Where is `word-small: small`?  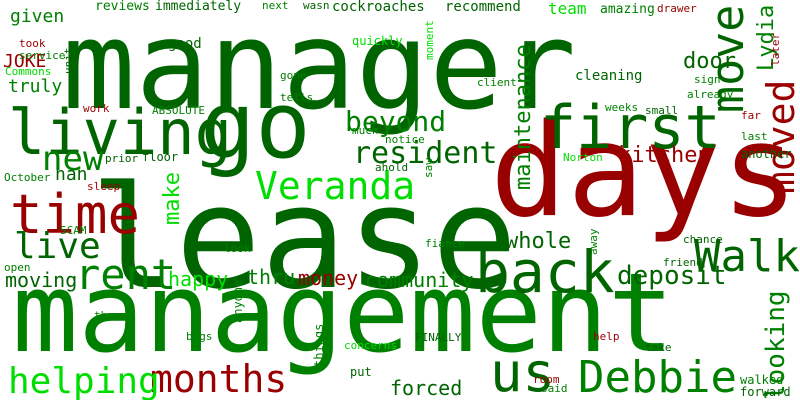
word-small: small is located at coordinates (662, 110).